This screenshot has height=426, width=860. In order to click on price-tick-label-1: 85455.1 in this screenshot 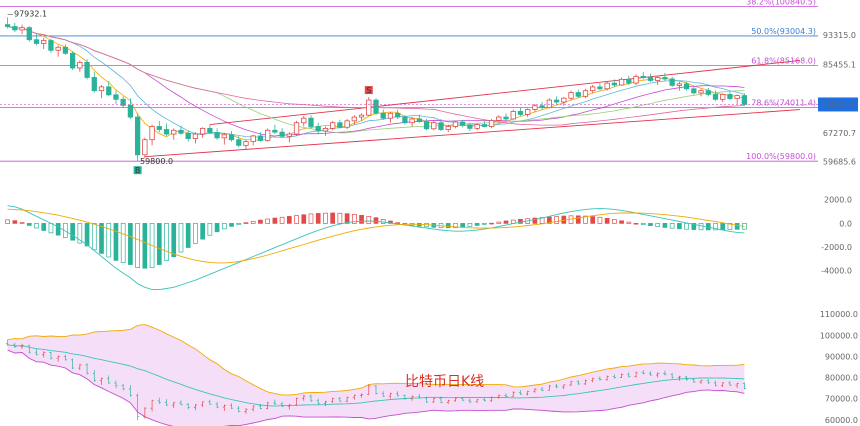, I will do `click(839, 64)`.